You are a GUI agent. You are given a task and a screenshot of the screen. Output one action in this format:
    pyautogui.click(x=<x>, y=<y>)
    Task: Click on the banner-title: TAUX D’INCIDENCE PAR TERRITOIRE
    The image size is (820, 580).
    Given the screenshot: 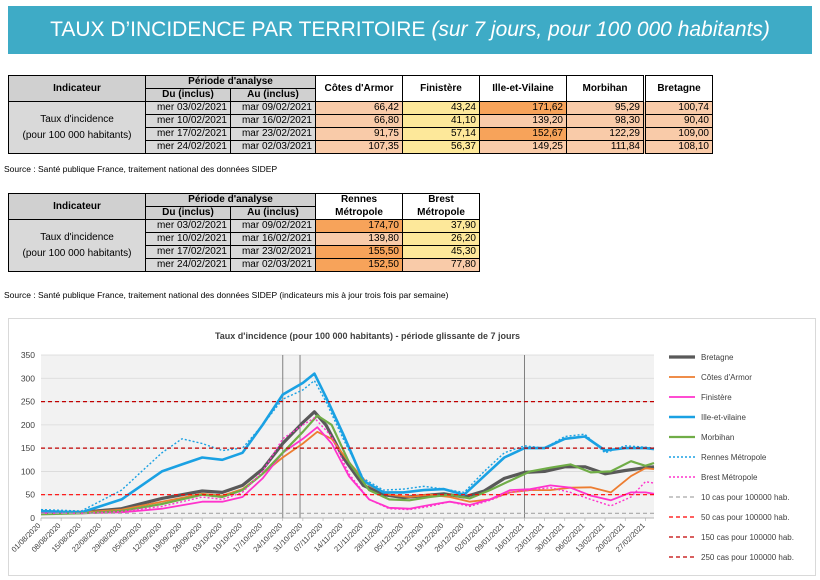 What is the action you would take?
    pyautogui.click(x=238, y=29)
    